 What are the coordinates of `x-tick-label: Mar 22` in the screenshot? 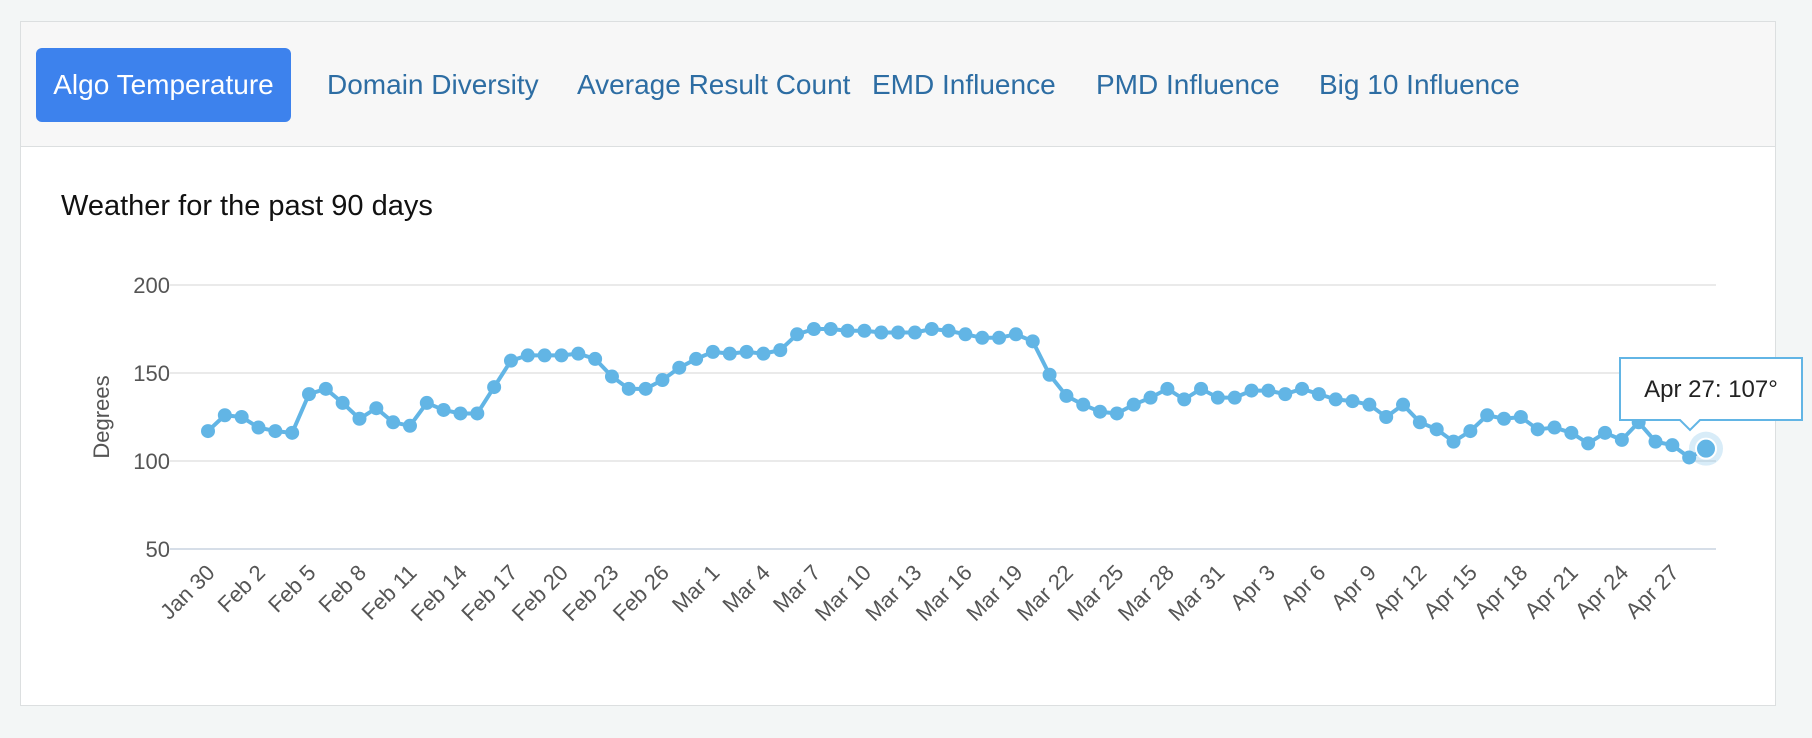 It's located at (1045, 593).